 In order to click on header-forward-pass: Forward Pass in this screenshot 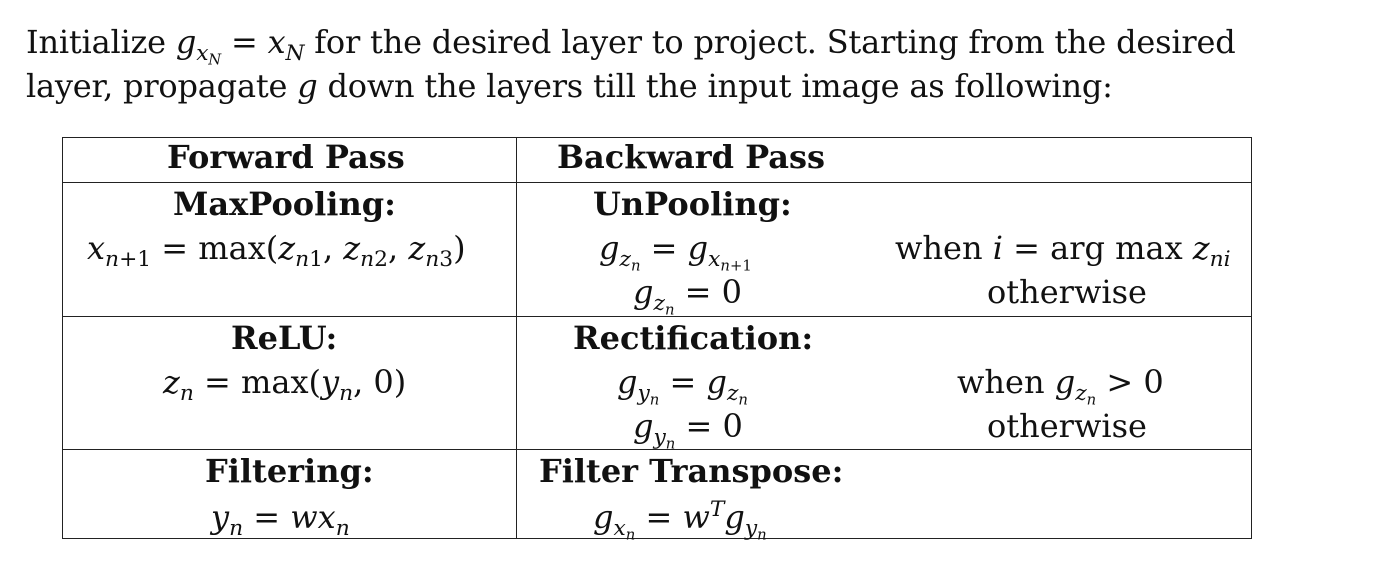, I will do `click(286, 157)`.